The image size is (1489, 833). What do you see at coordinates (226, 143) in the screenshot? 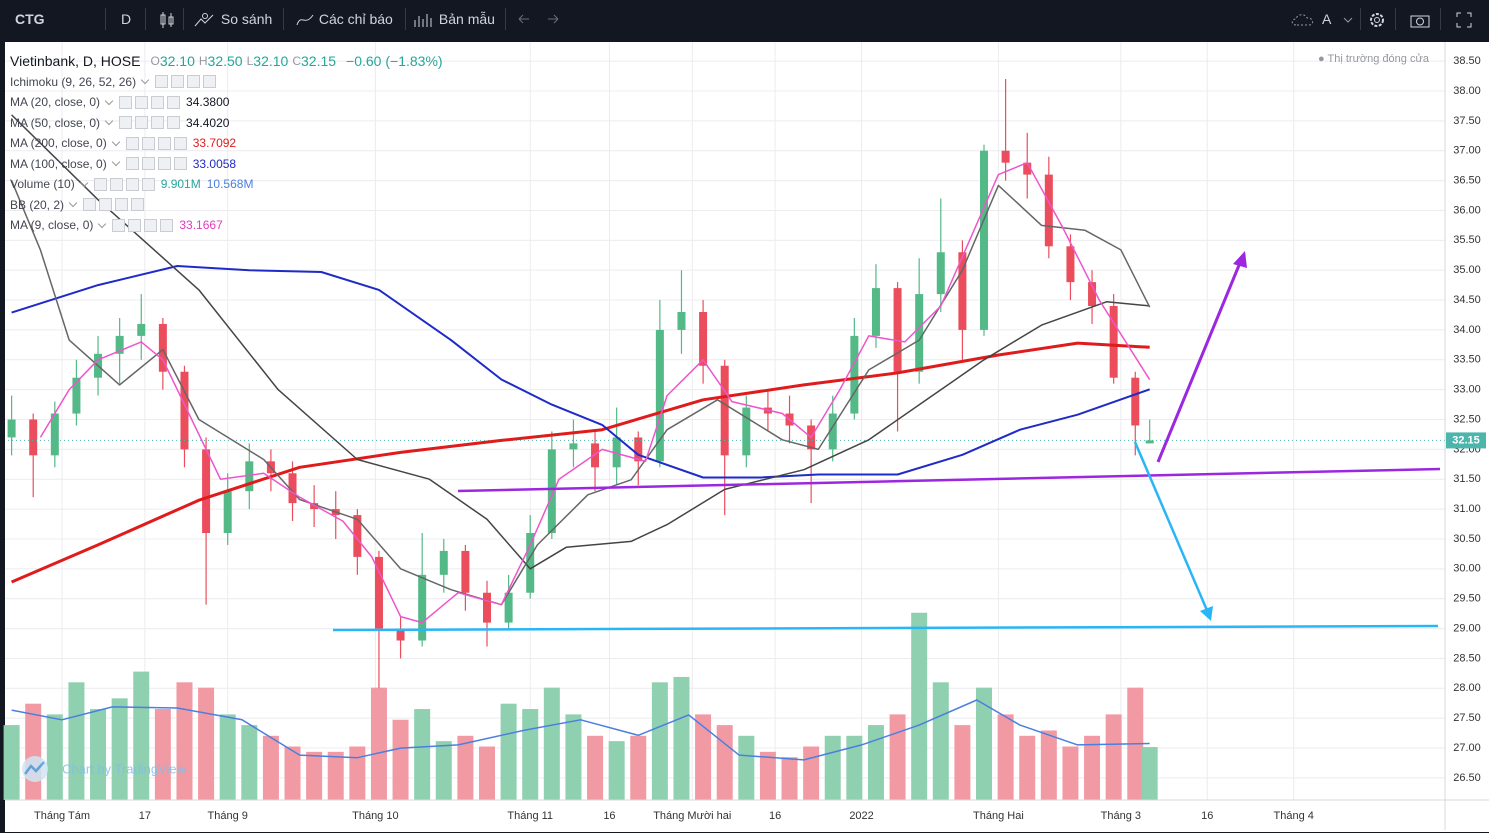
I see `indicator-row: MA (200, close, 0) 33.7092` at bounding box center [226, 143].